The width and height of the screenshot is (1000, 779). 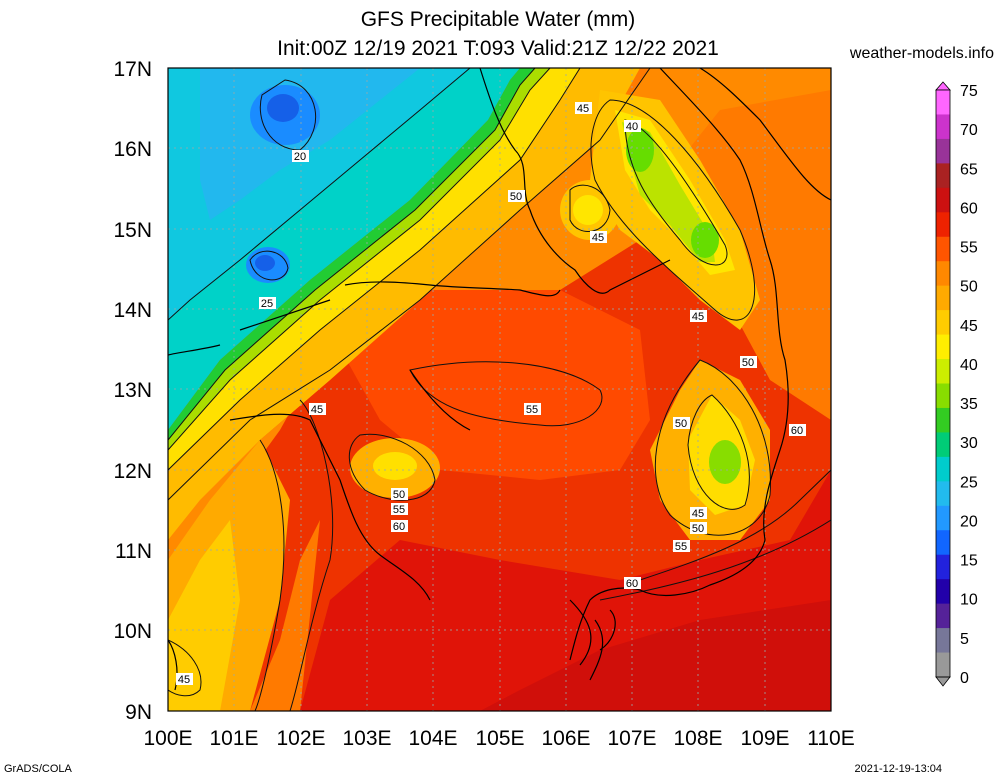 What do you see at coordinates (565, 738) in the screenshot?
I see `lon-label: 106E` at bounding box center [565, 738].